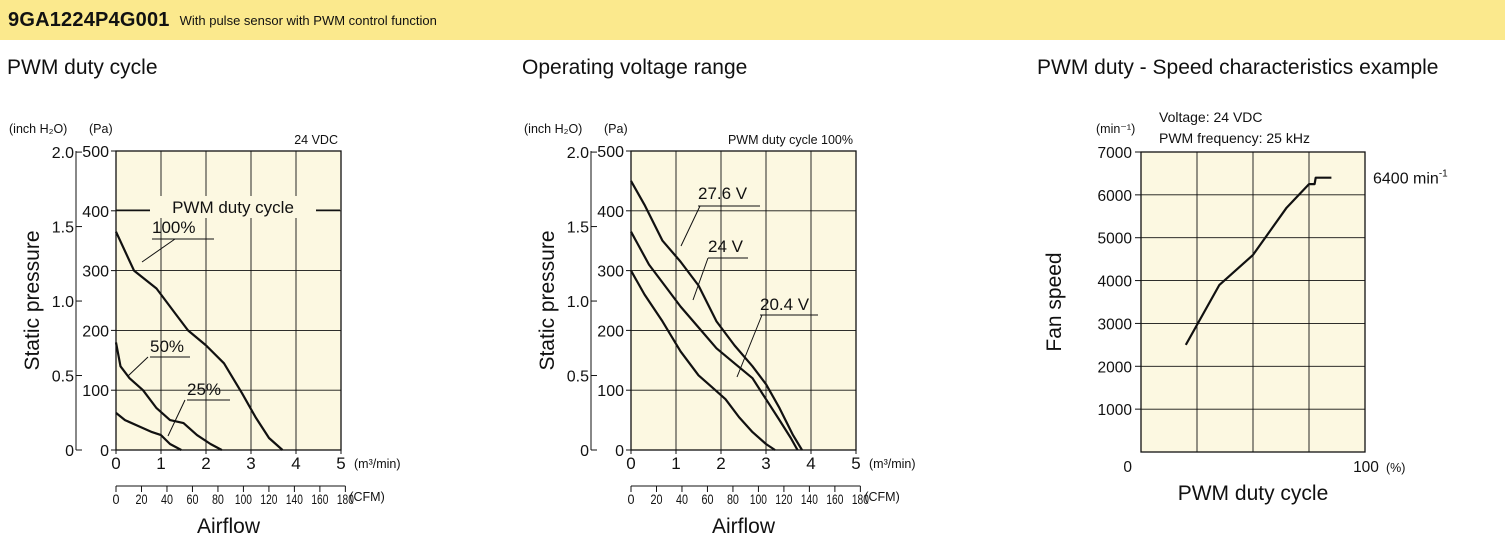 This screenshot has height=536, width=1505. I want to click on c2-plot-frame, so click(1253, 302).